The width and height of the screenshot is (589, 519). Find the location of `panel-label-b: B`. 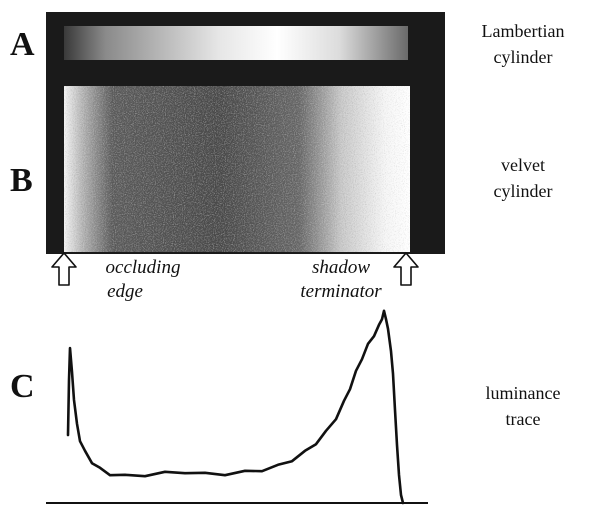

panel-label-b: B is located at coordinates (21, 180).